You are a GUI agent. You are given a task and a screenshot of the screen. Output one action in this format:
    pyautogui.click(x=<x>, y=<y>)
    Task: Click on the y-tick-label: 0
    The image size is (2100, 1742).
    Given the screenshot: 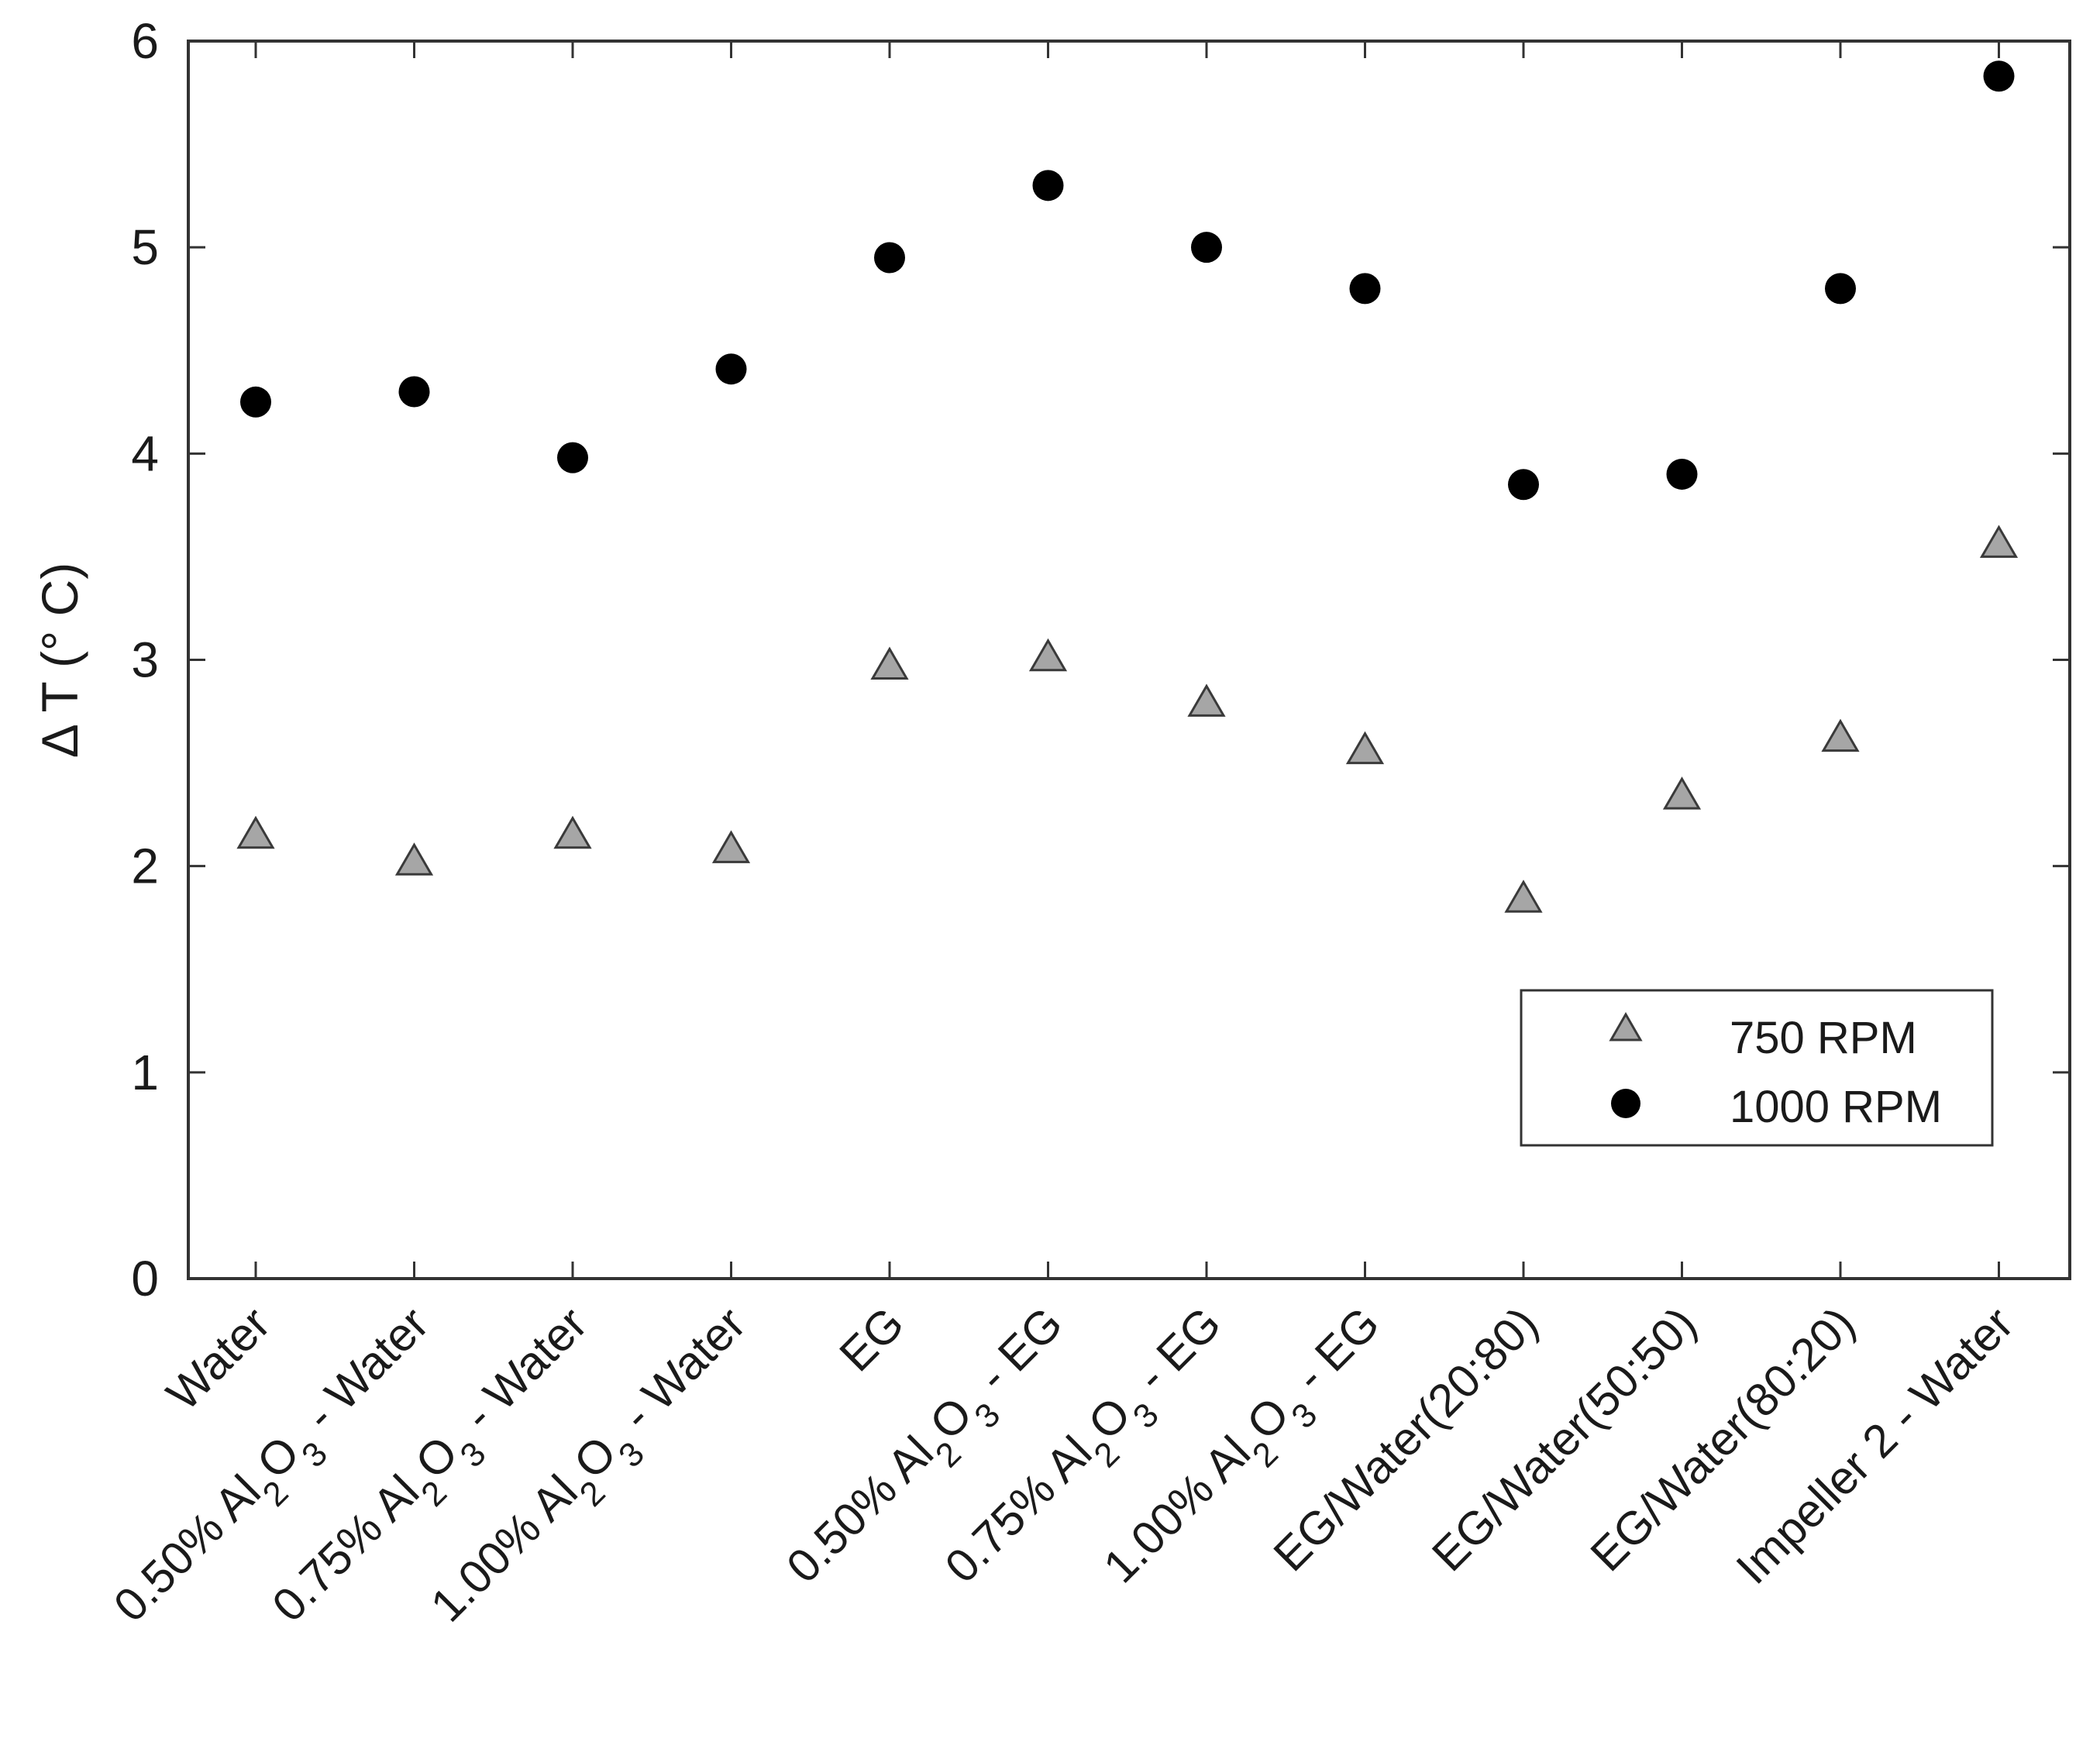 What is the action you would take?
    pyautogui.click(x=145, y=1278)
    